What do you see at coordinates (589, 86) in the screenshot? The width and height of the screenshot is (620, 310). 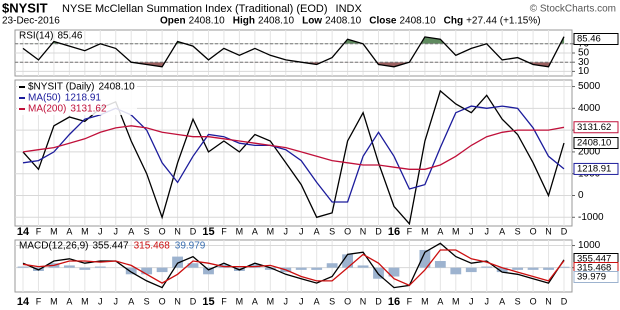 I see `y-tick-label: 5000` at bounding box center [589, 86].